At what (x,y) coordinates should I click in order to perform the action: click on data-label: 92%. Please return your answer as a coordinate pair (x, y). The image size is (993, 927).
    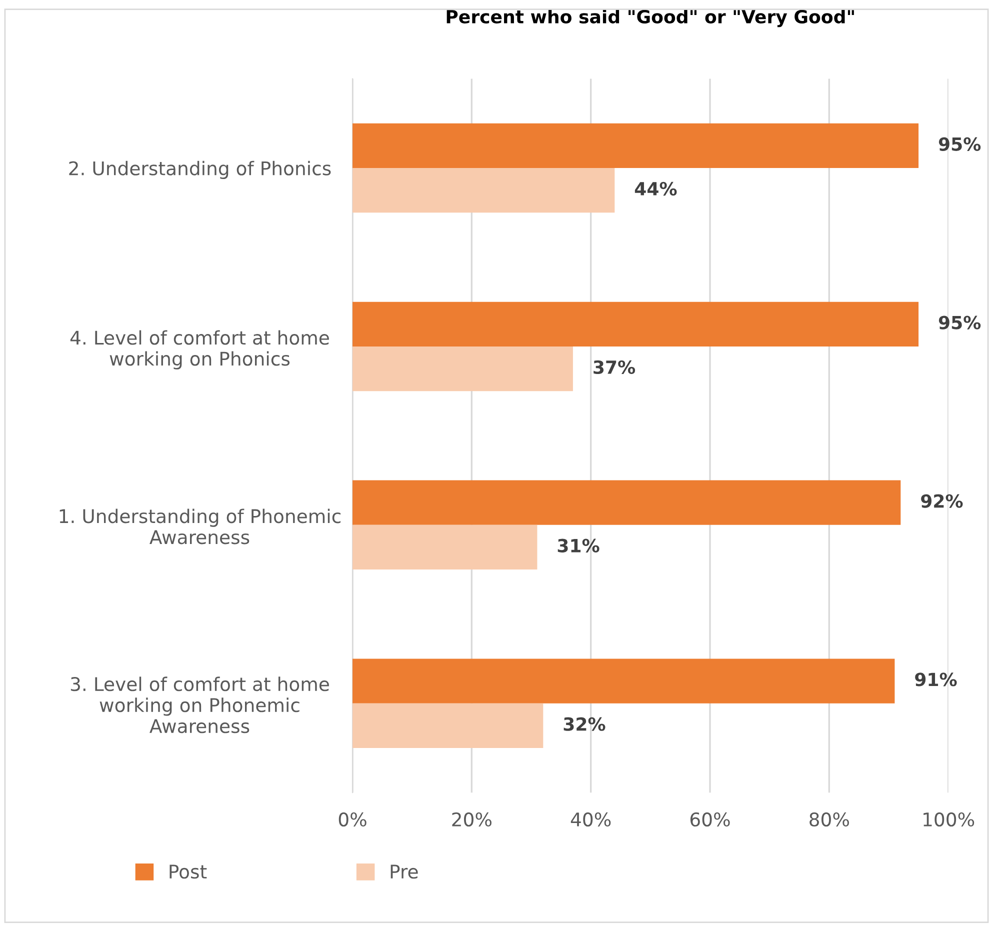
    Looking at the image, I should click on (942, 501).